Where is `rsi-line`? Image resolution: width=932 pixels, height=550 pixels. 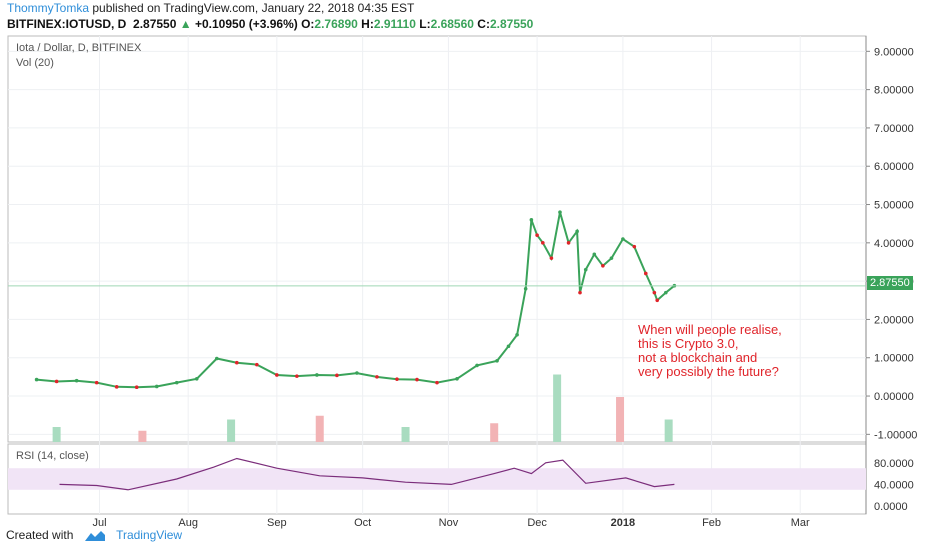
rsi-line is located at coordinates (367, 474).